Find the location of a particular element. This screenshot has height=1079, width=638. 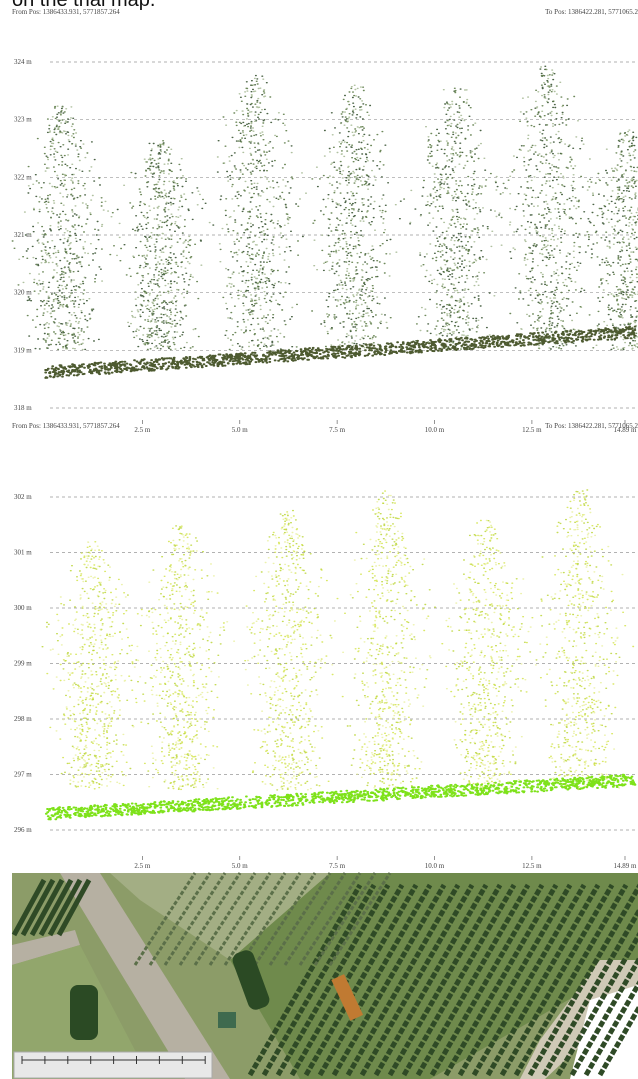

y-tick-label: 300 m is located at coordinates (23, 608).